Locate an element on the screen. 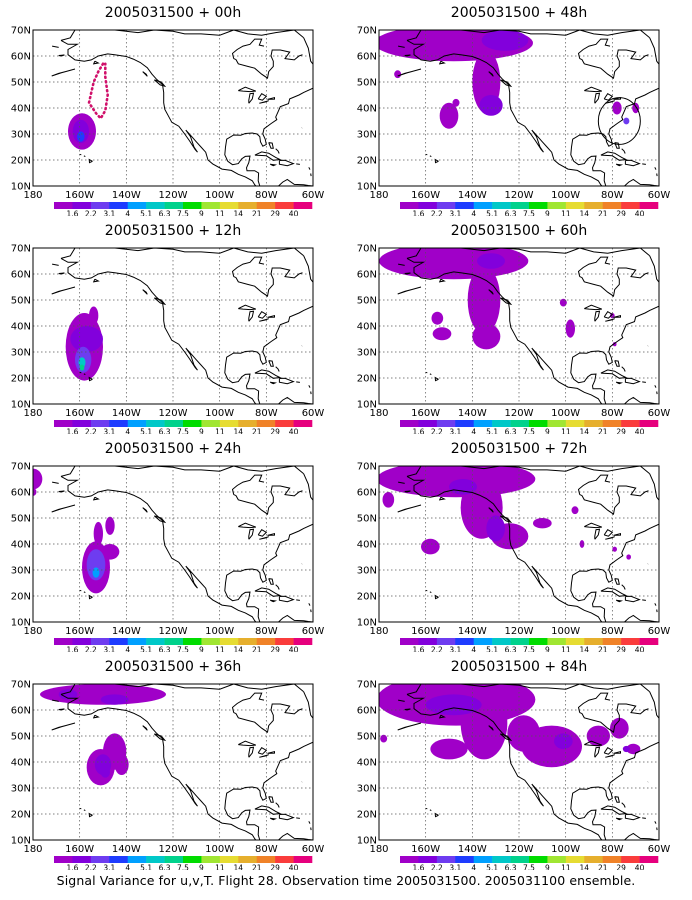 The height and width of the screenshot is (900, 692). colorbar-label: 1.6 is located at coordinates (418, 213).